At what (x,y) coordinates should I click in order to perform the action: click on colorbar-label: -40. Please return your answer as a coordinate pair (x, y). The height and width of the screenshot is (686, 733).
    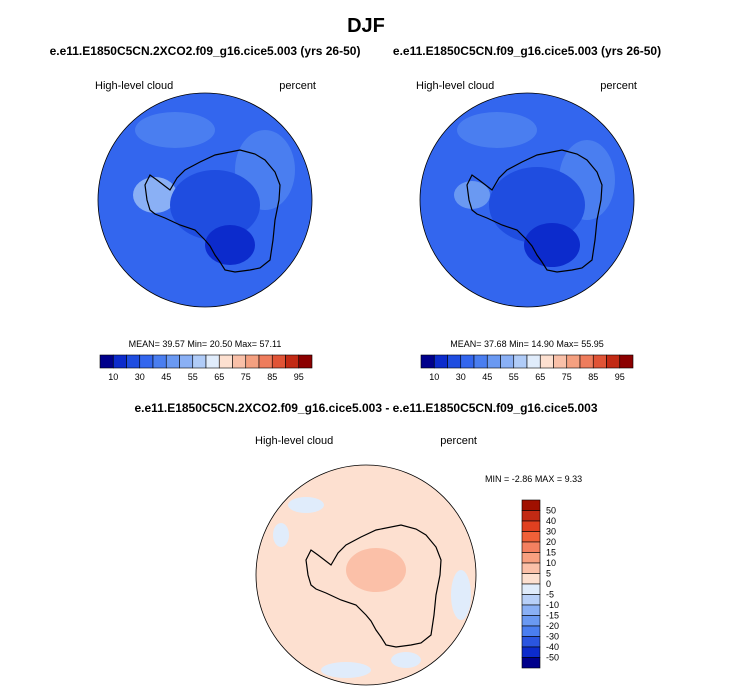
    Looking at the image, I should click on (552, 647).